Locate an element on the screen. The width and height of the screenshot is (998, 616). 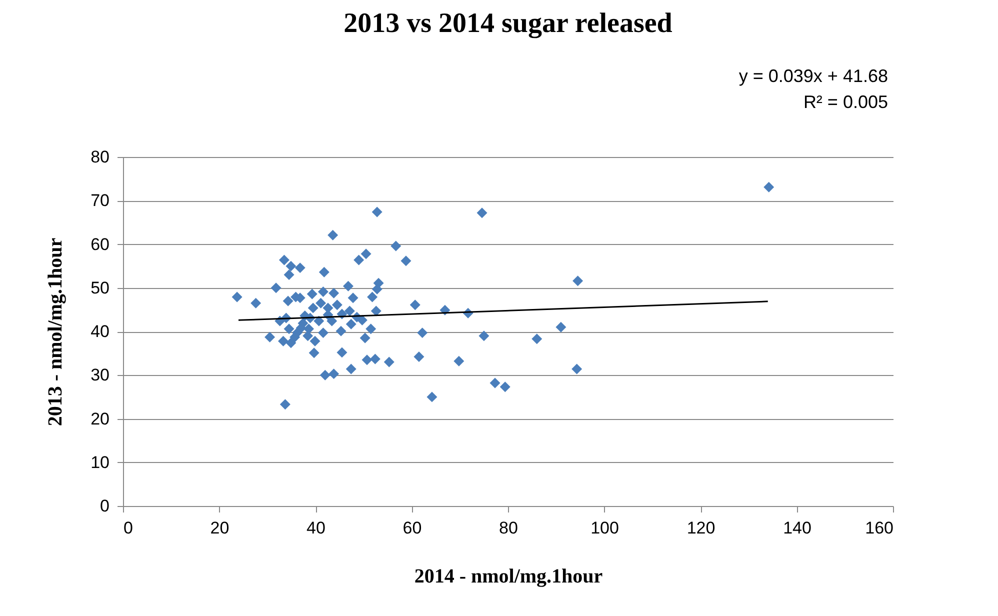
y-tick-label: 40 is located at coordinates (100, 331).